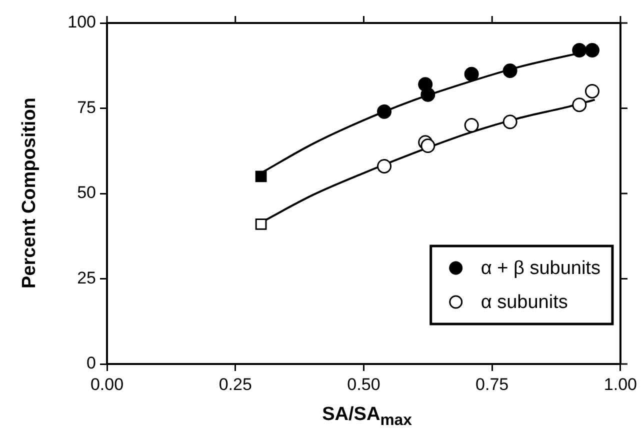 The image size is (641, 447). Describe the element at coordinates (540, 269) in the screenshot. I see `legend-label: α + β subunits` at that location.